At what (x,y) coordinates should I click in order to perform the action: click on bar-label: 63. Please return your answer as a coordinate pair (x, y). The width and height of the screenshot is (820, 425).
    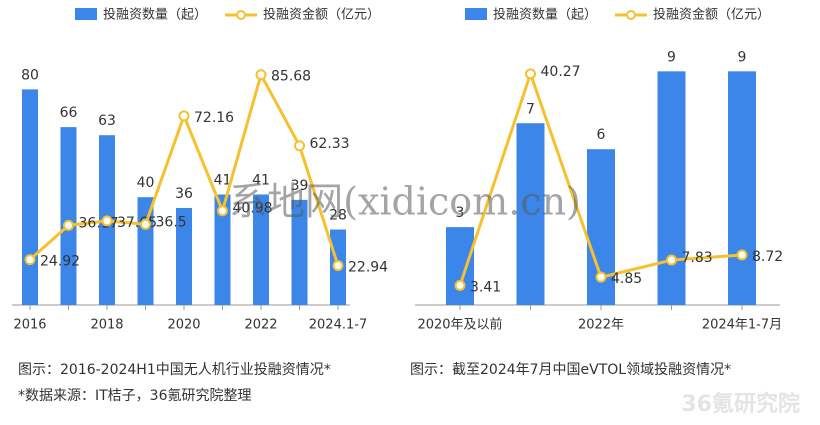
    Looking at the image, I should click on (107, 121).